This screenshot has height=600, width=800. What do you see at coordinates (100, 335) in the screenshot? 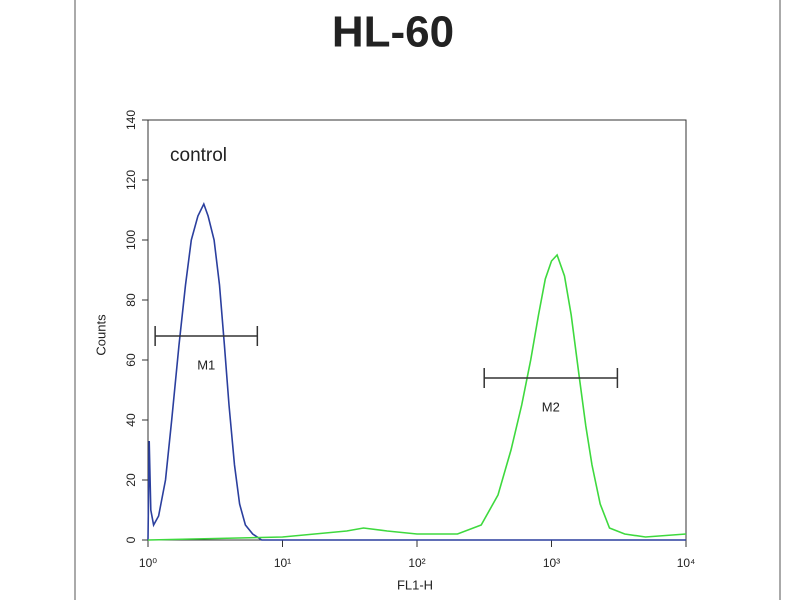
I see `y-axis-label: Counts` at bounding box center [100, 335].